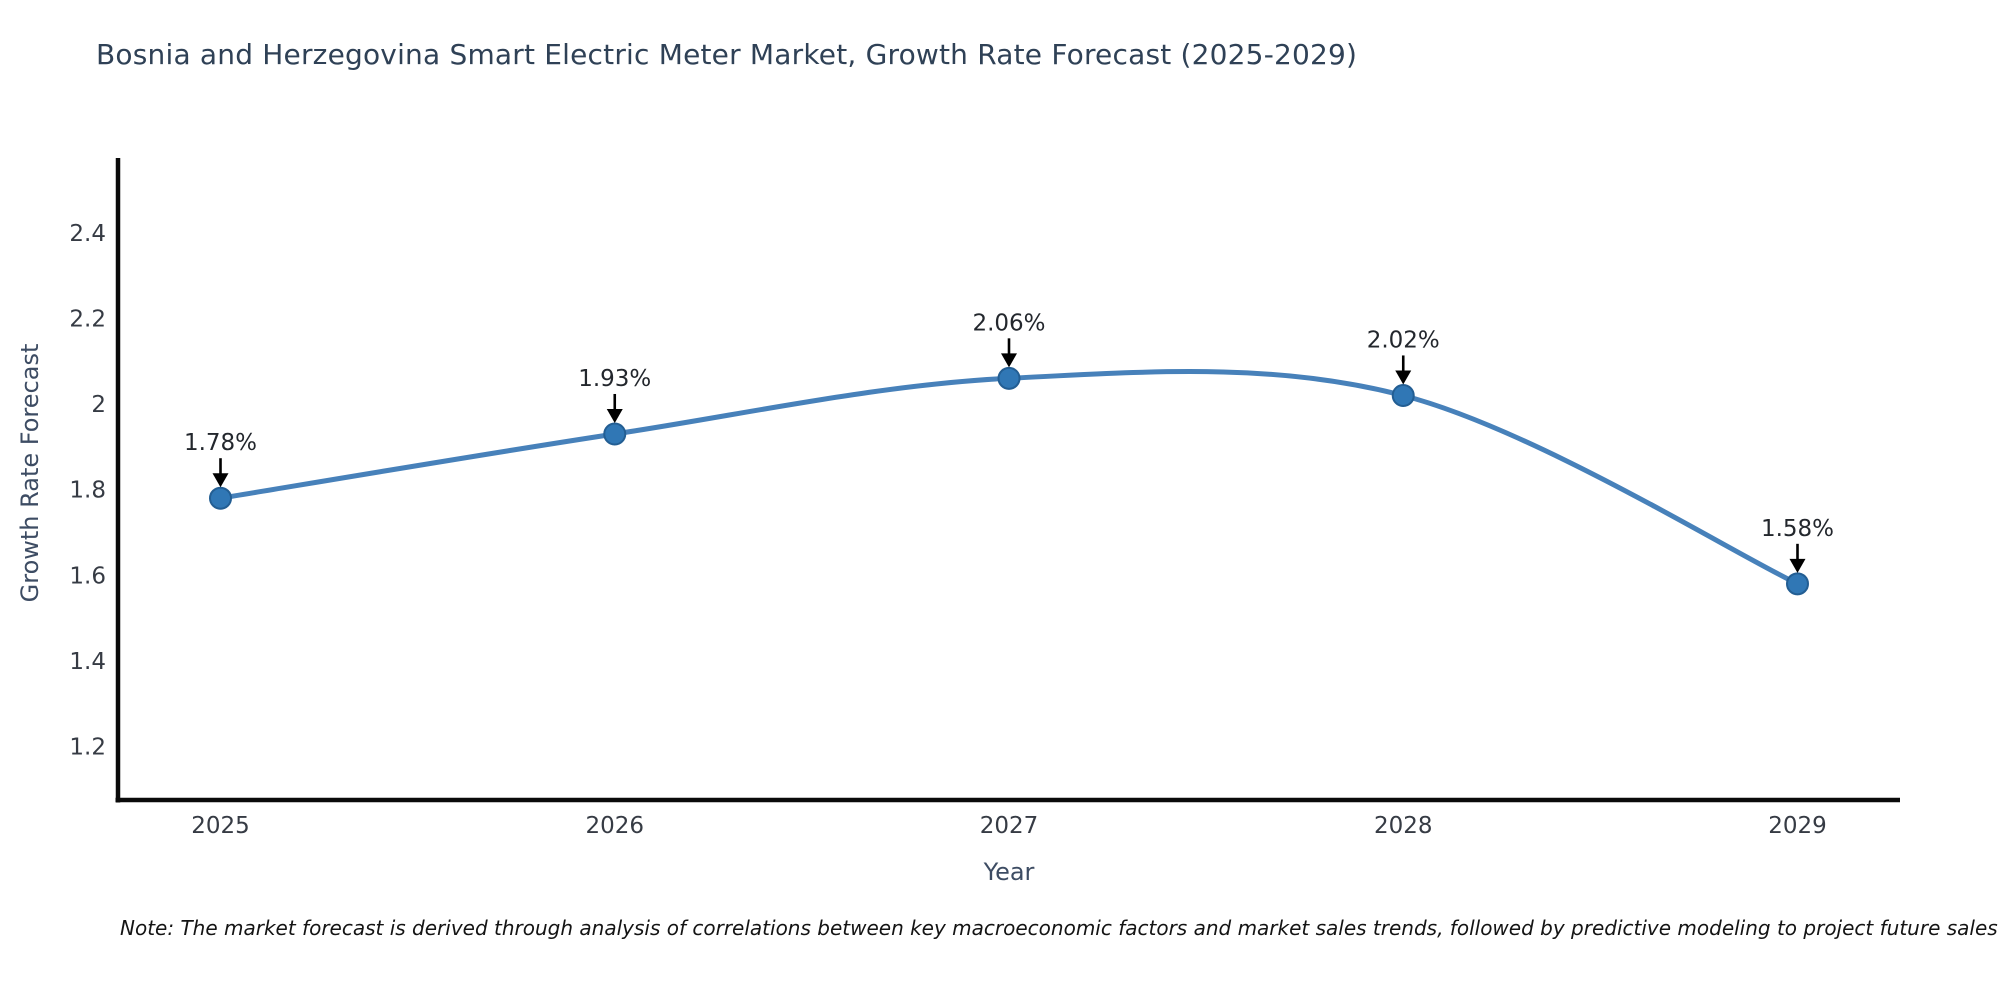  I want to click on y-tick-label: 2, so click(98, 405).